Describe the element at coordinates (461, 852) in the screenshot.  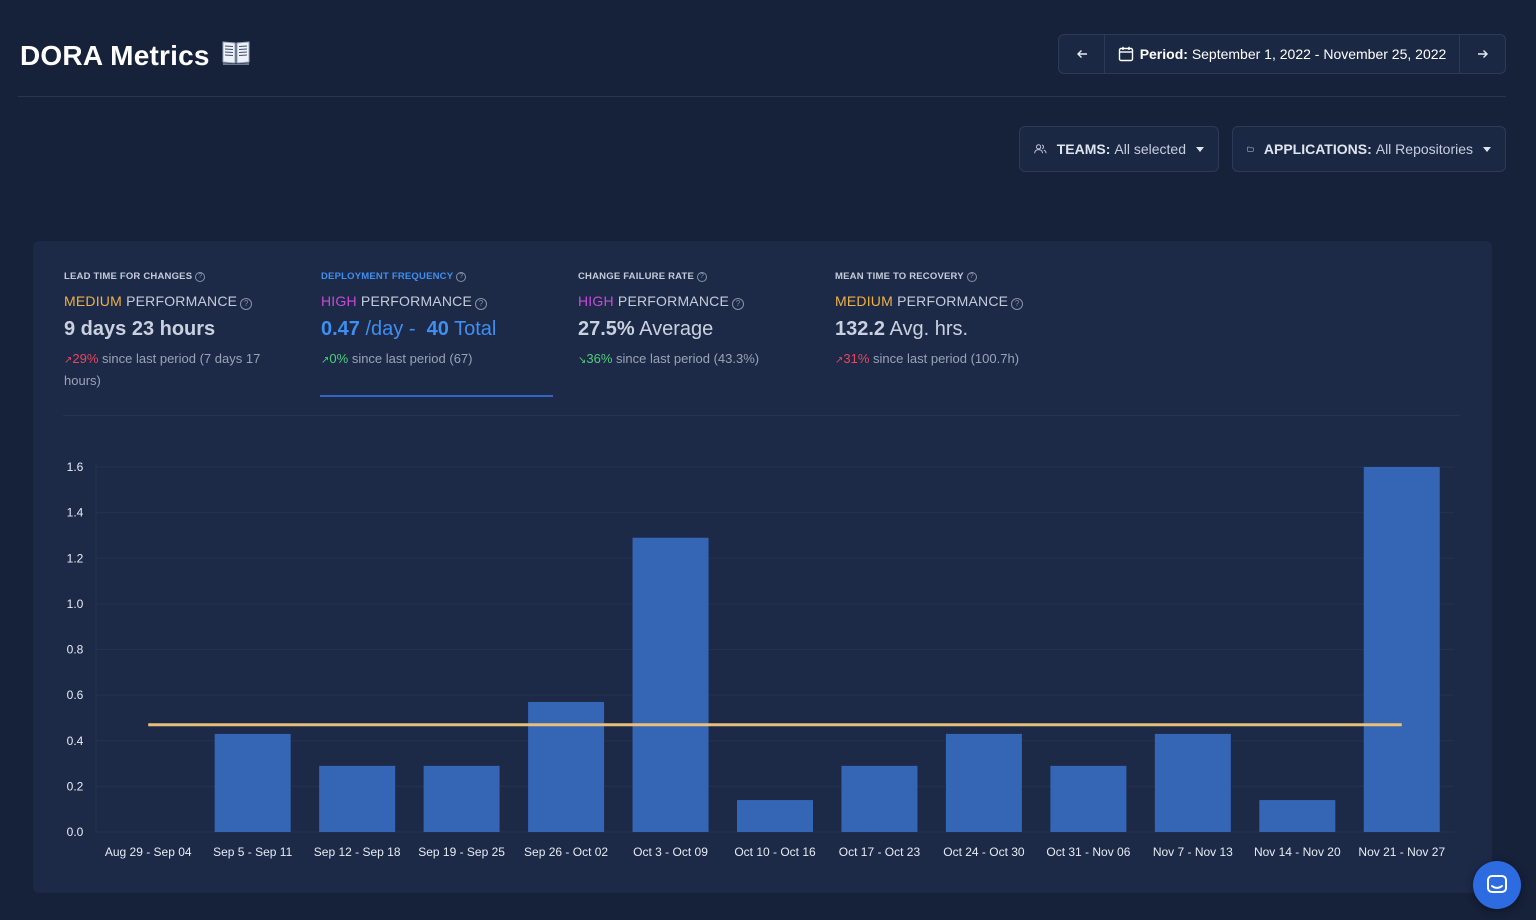
I see `x-tick-label: Sep 19 - Sep 25` at that location.